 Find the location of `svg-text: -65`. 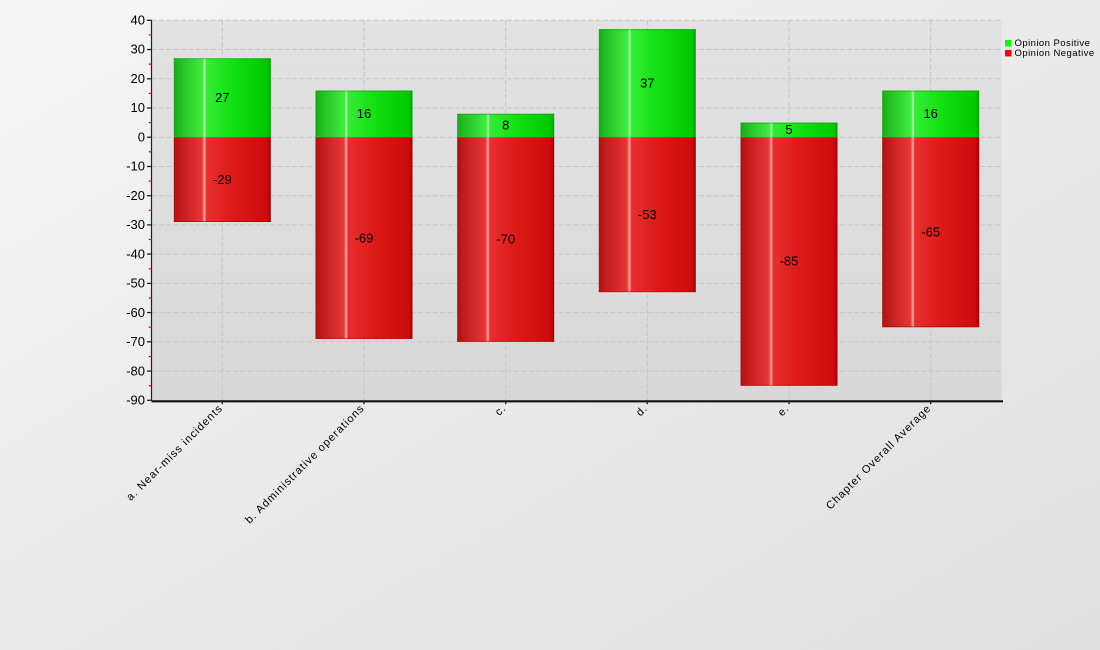

svg-text: -65 is located at coordinates (930, 231).